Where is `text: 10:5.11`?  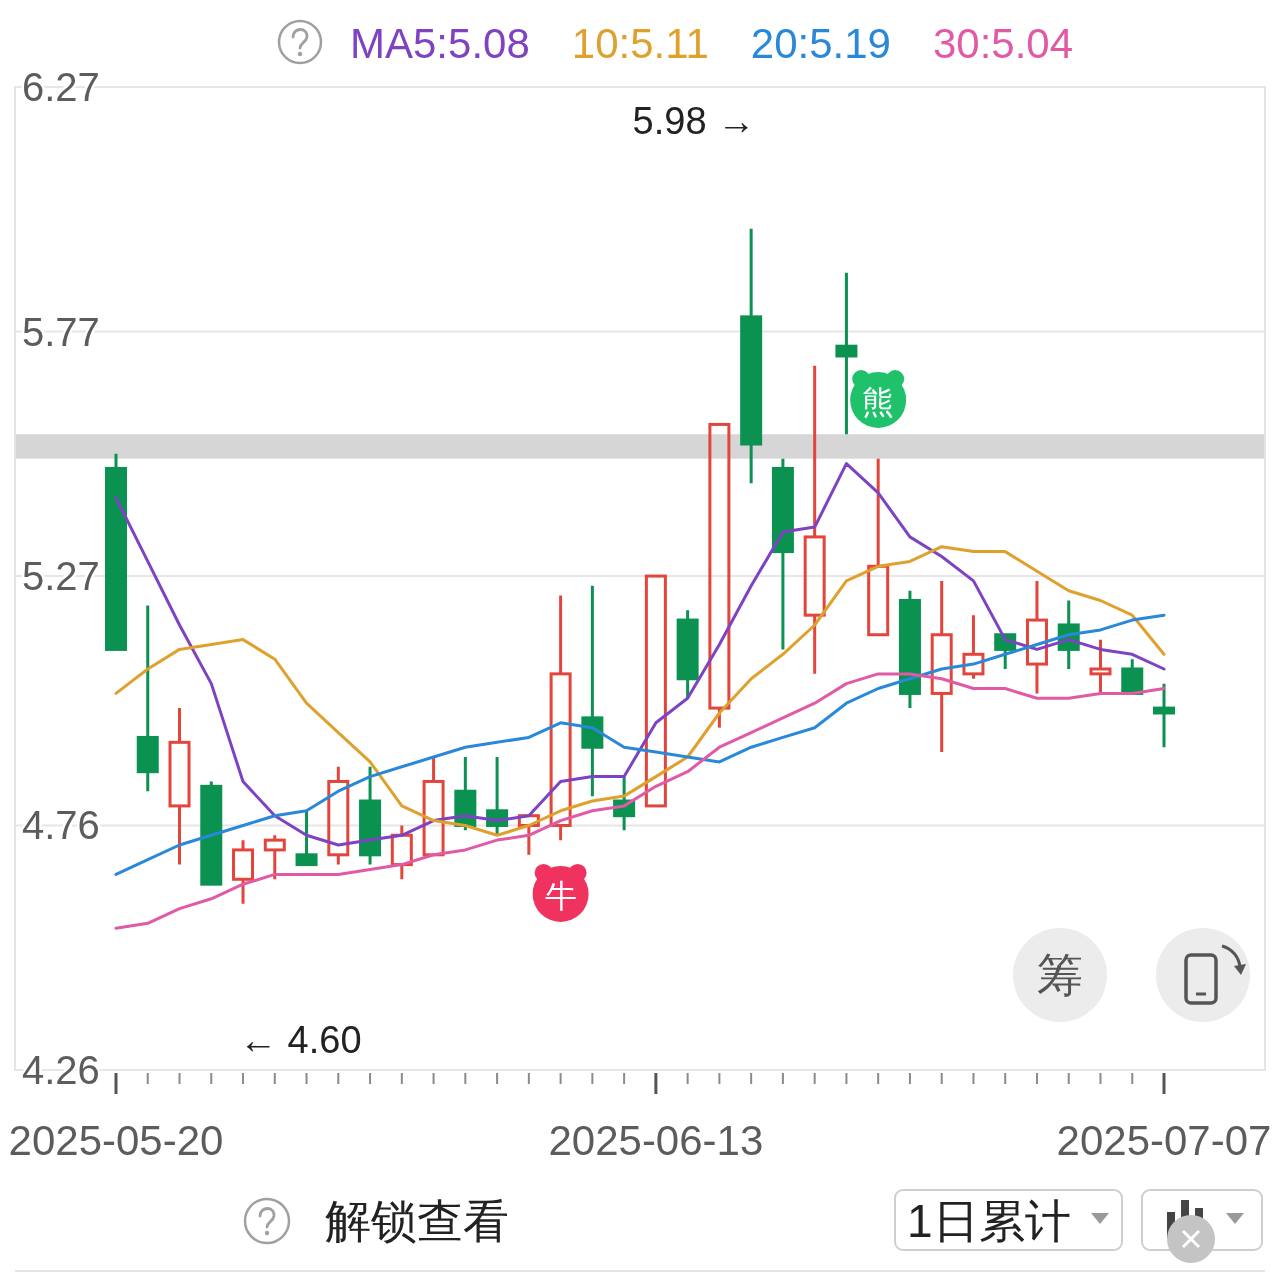
text: 10:5.11 is located at coordinates (640, 43).